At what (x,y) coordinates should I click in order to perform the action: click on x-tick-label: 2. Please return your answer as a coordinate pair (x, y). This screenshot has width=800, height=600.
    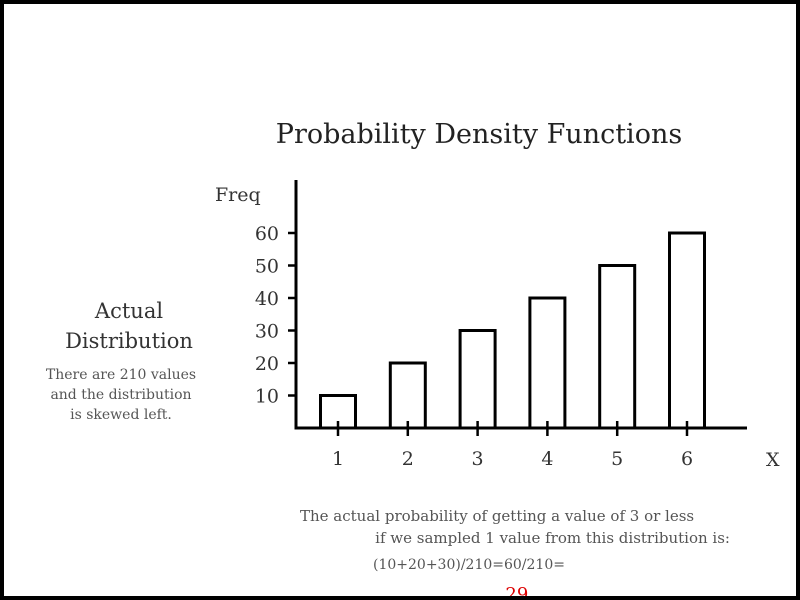
    Looking at the image, I should click on (408, 459).